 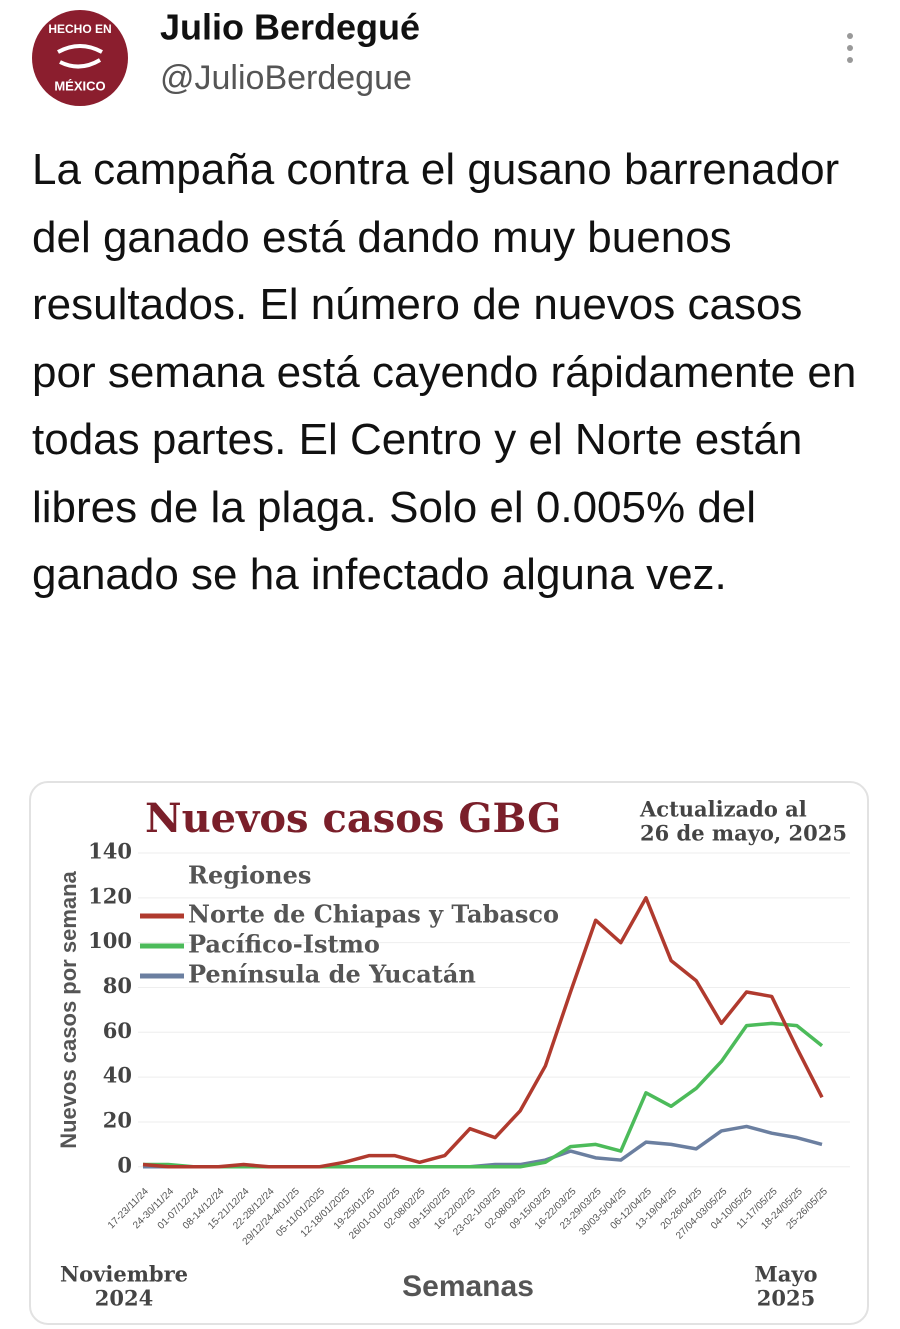 I want to click on y-axis-label: Nuevos casos por semana, so click(x=68, y=1009).